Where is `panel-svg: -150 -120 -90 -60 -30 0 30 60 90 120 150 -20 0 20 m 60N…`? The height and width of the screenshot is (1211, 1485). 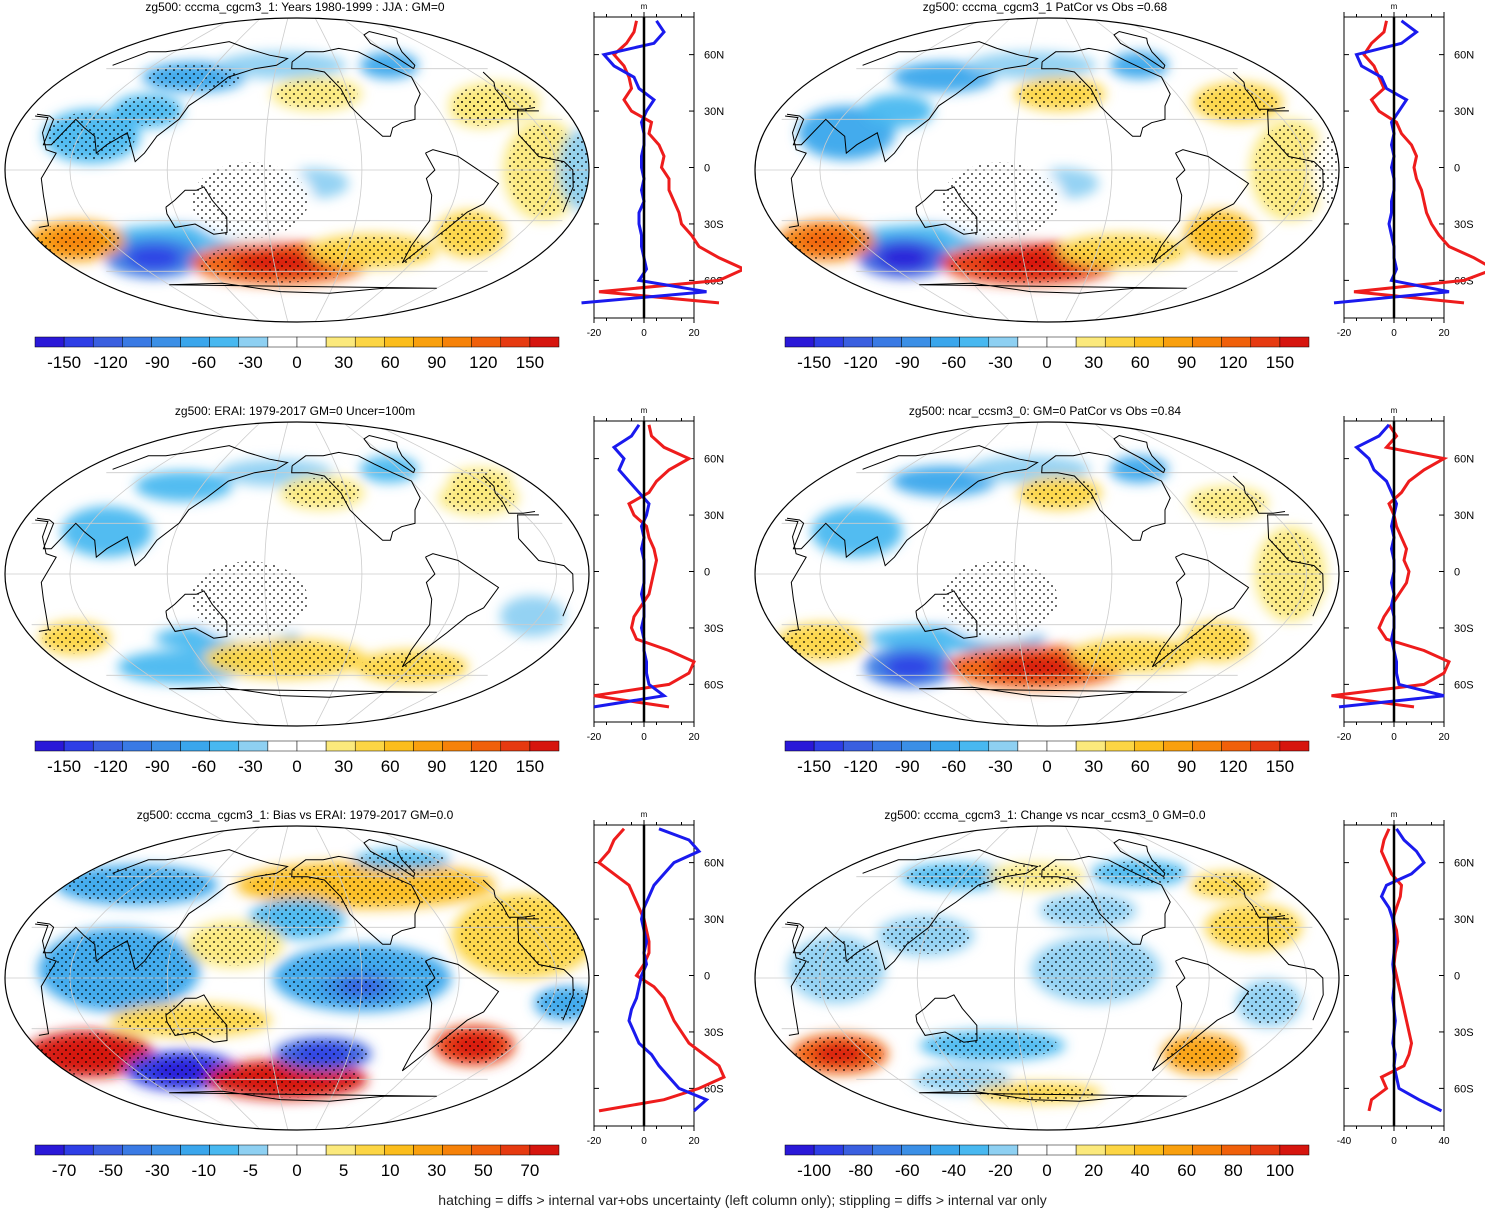
panel-svg: -150 -120 -90 -60 -30 0 30 60 90 120 150 -20 0 20 m 60N… is located at coordinates (364, 591).